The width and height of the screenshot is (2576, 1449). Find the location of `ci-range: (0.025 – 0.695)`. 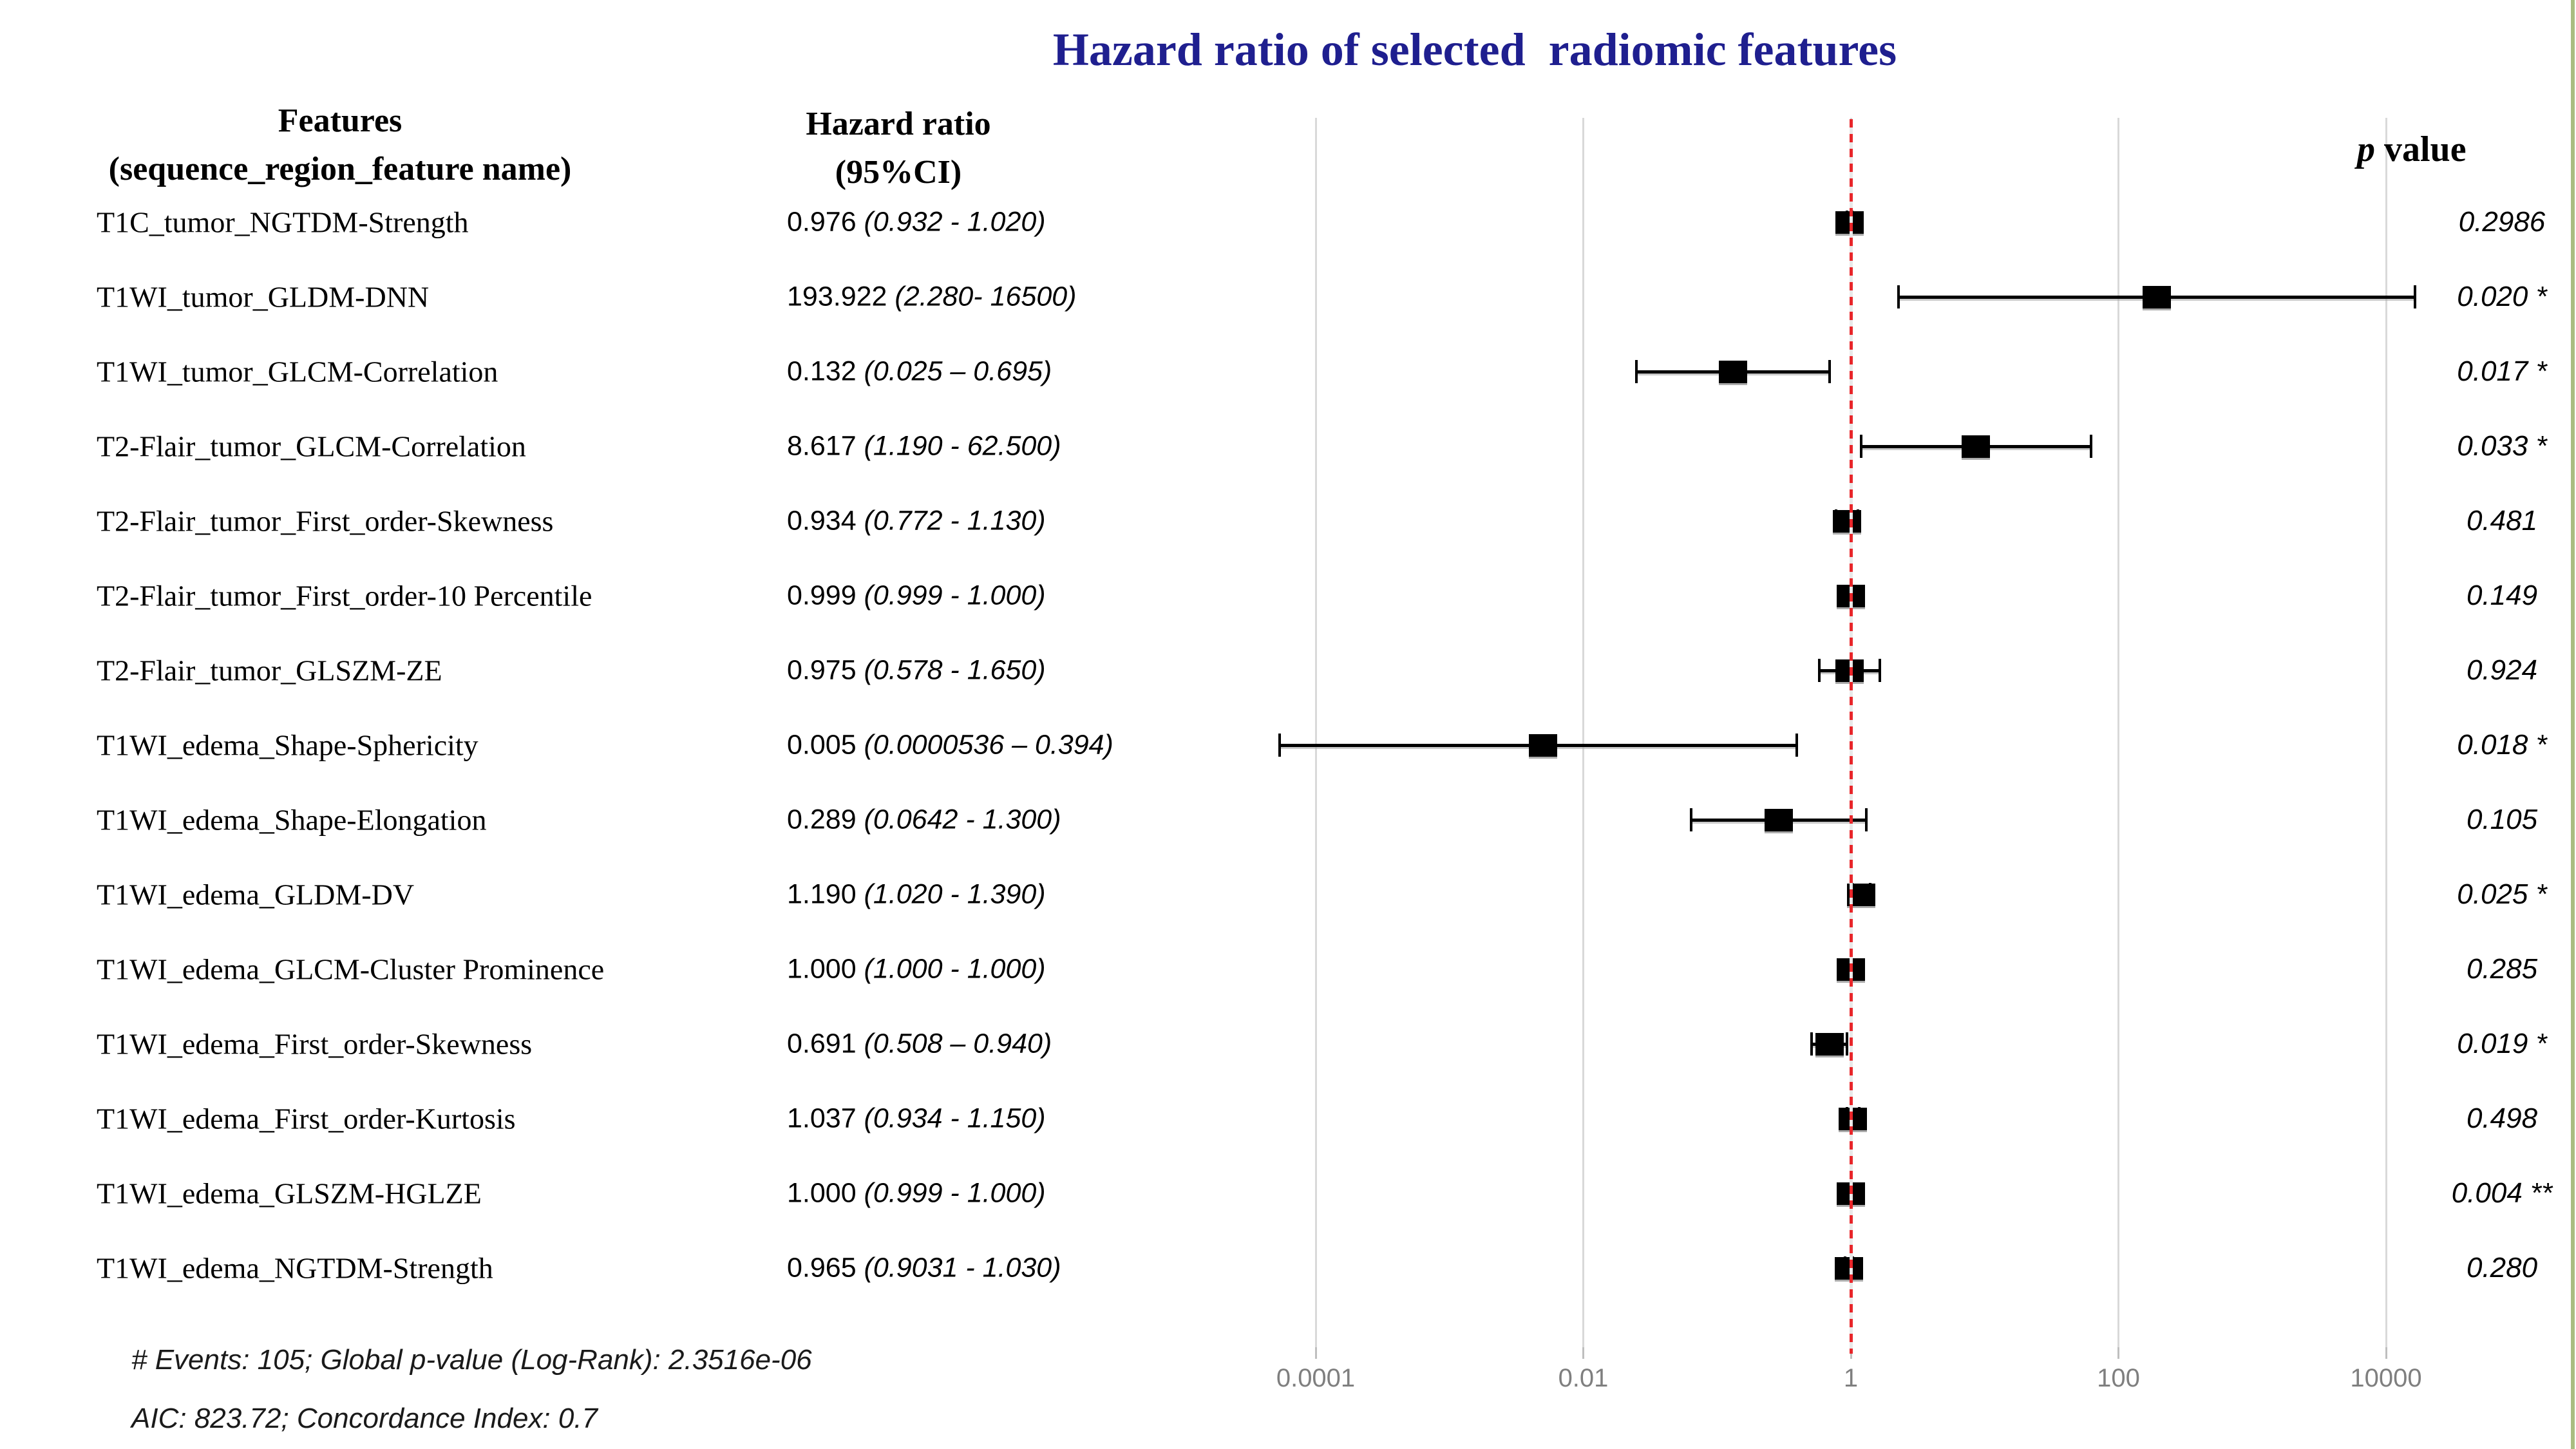

ci-range: (0.025 – 0.695) is located at coordinates (954, 371).